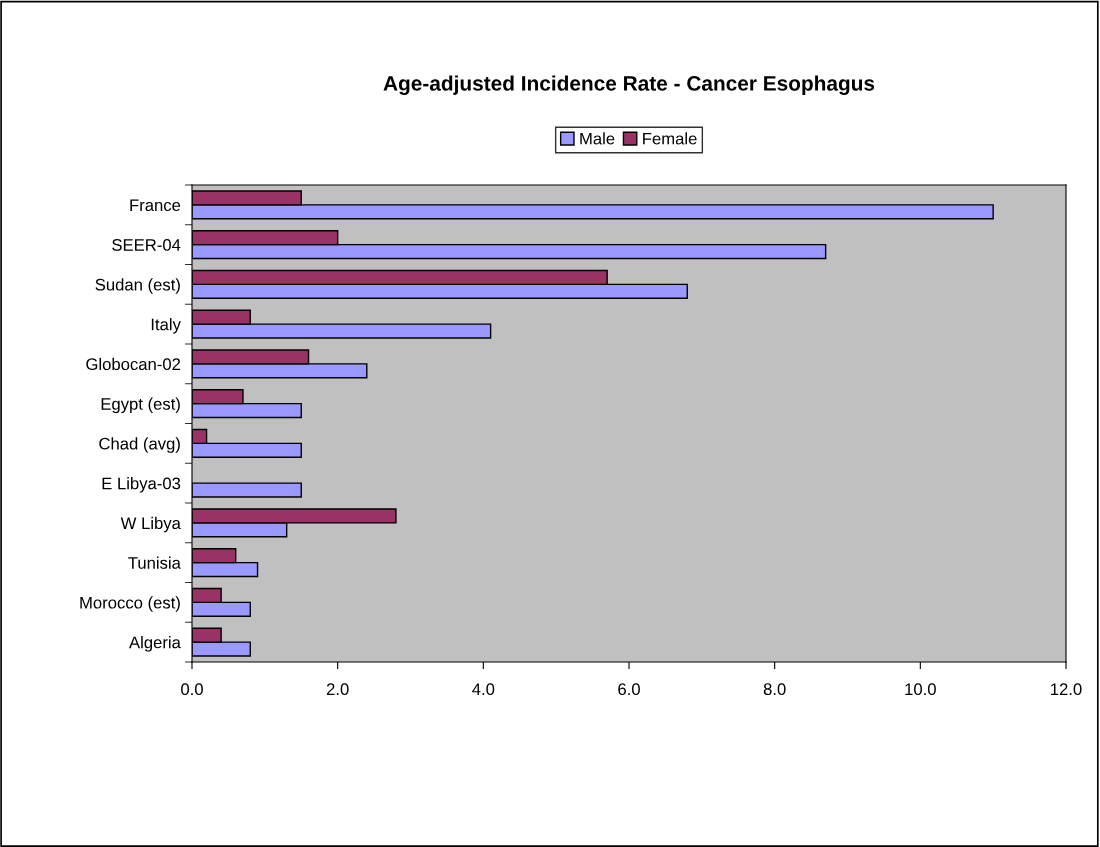 This screenshot has height=847, width=1100. Describe the element at coordinates (154, 562) in the screenshot. I see `y-tick-label: Tunisia` at that location.